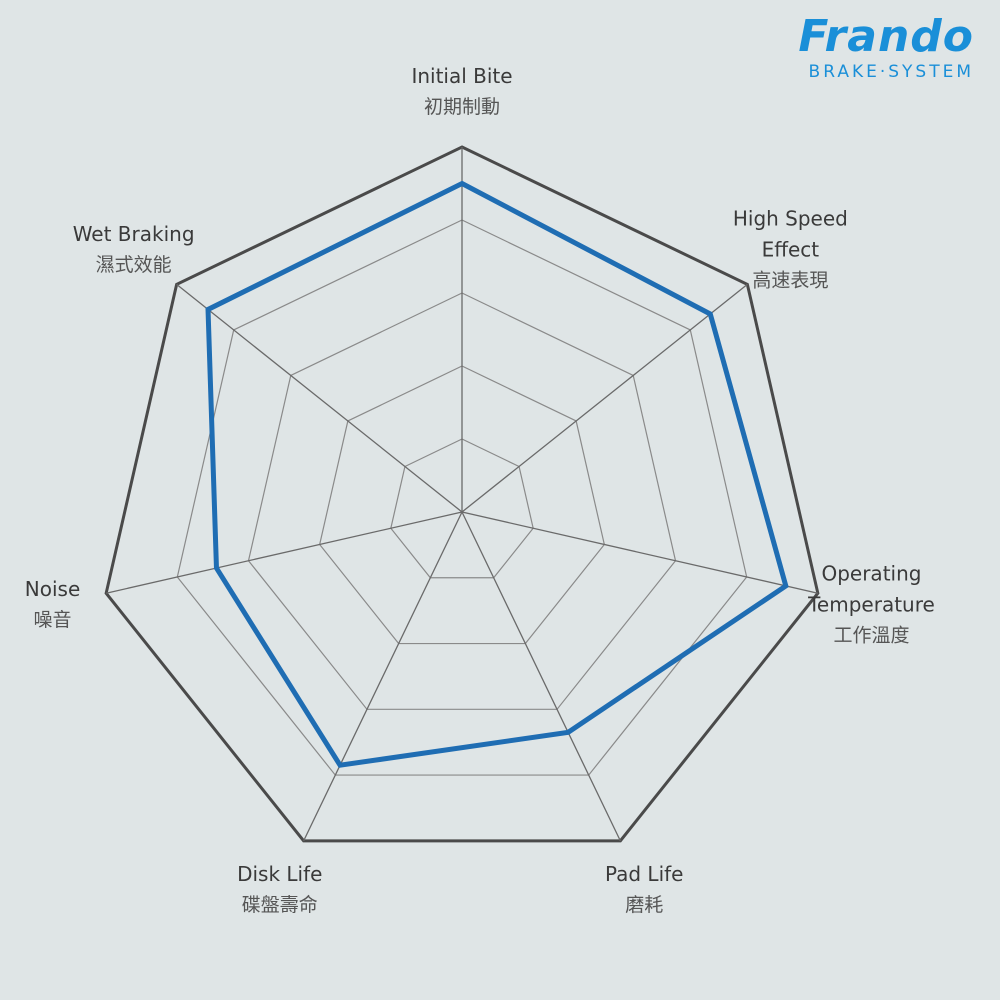 The width and height of the screenshot is (1000, 1000). What do you see at coordinates (462, 92) in the screenshot?
I see `axis-label: Initial Bite 初期制動` at bounding box center [462, 92].